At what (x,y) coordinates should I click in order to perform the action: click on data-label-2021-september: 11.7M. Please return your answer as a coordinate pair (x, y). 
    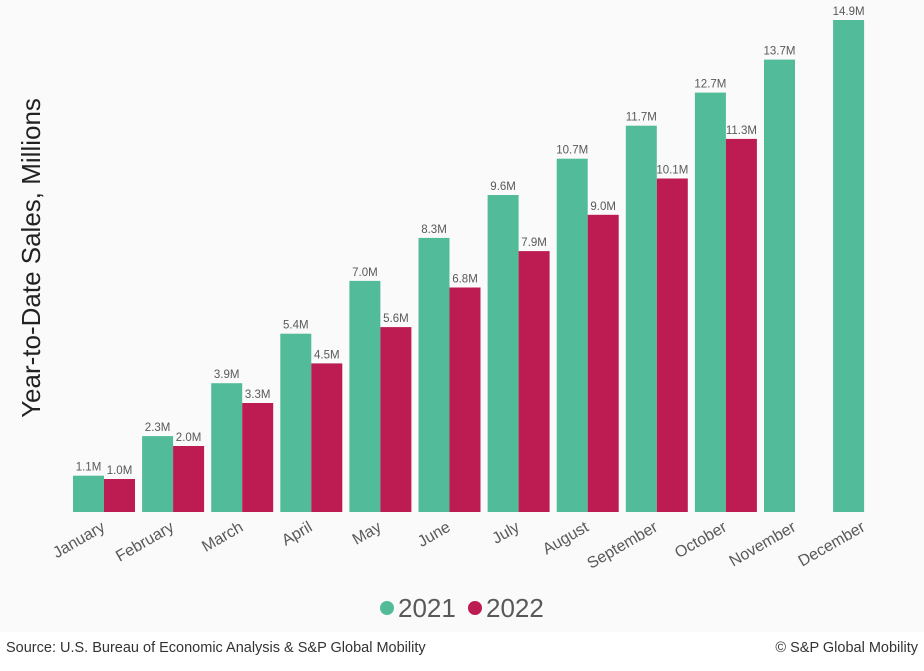
    Looking at the image, I should click on (641, 118).